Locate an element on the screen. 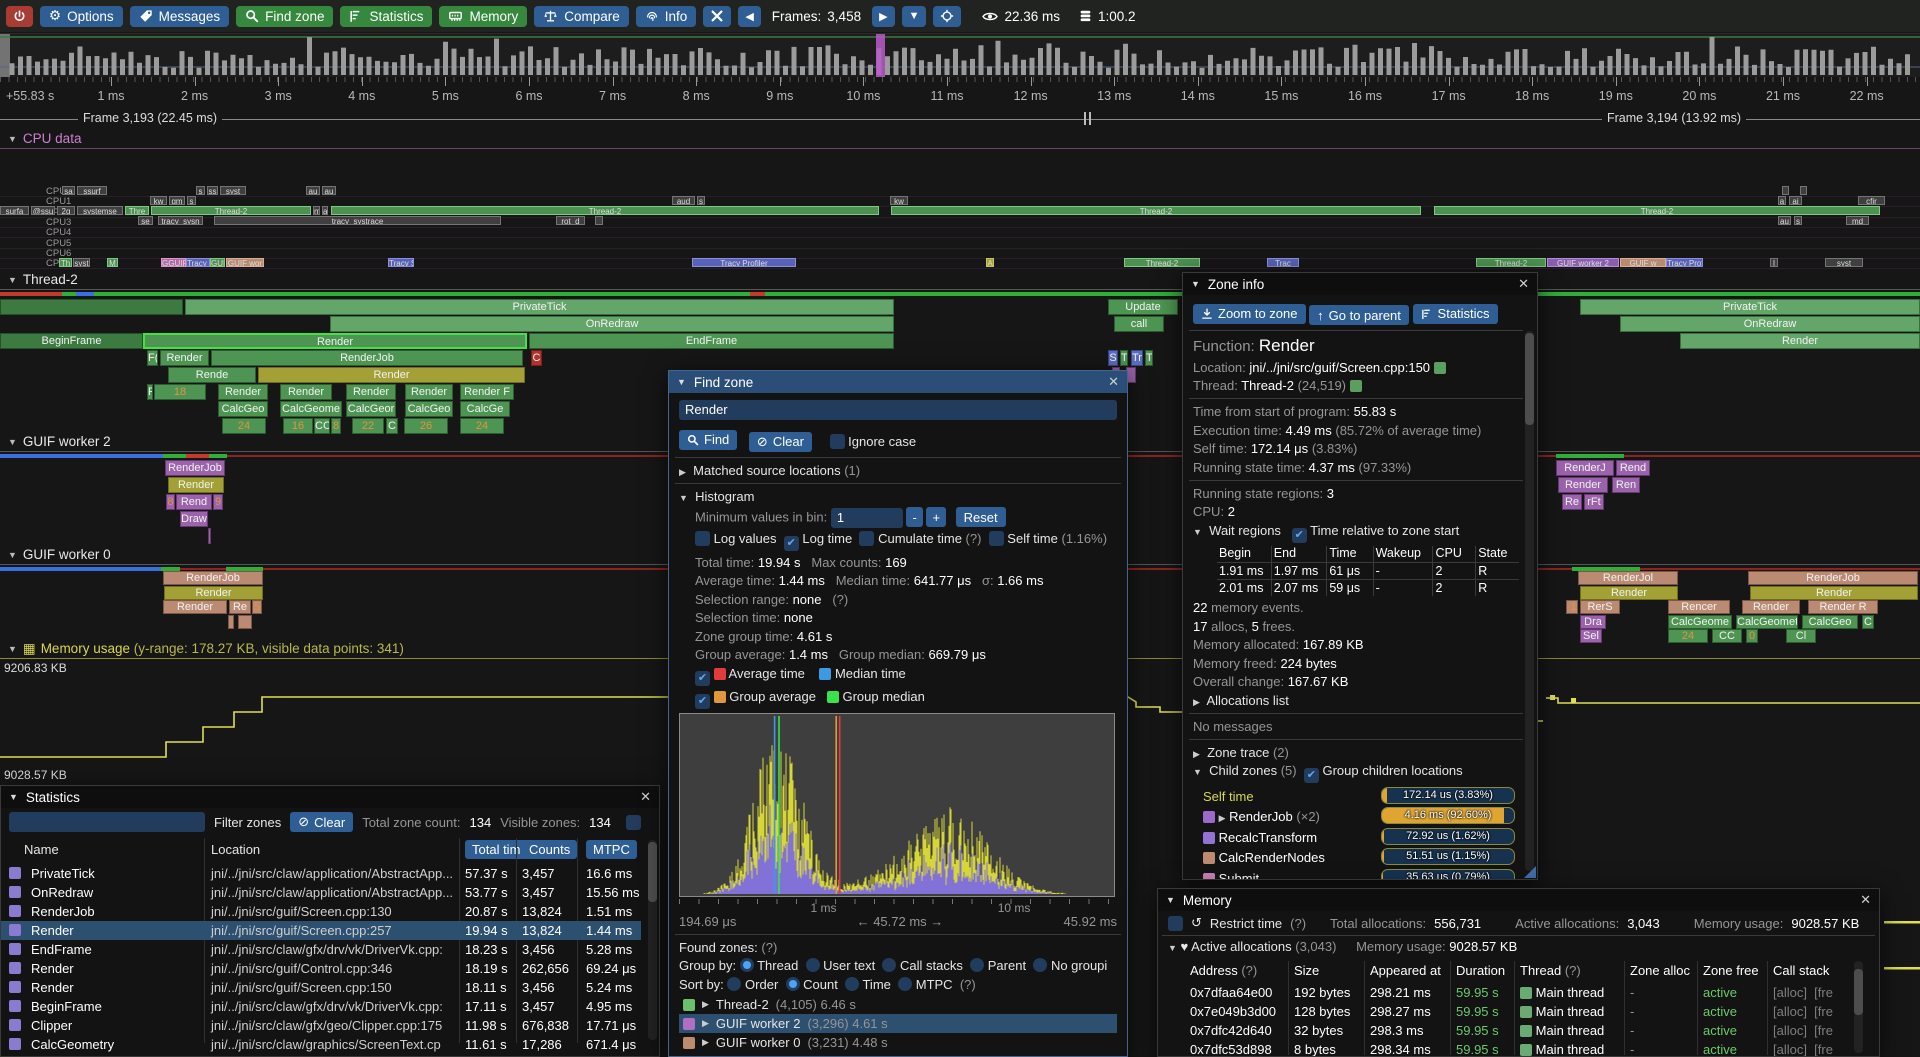 The height and width of the screenshot is (1057, 1920). histogram-section-row: ▼ Histogram is located at coordinates (717, 496).